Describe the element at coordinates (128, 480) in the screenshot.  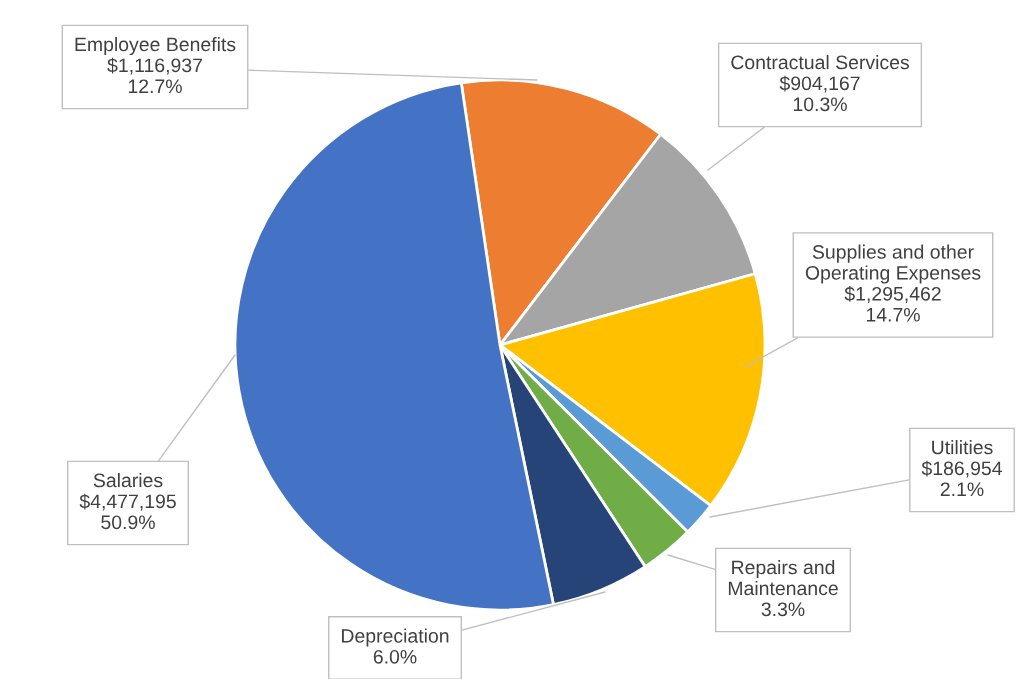
I see `slice-label: Salaries` at that location.